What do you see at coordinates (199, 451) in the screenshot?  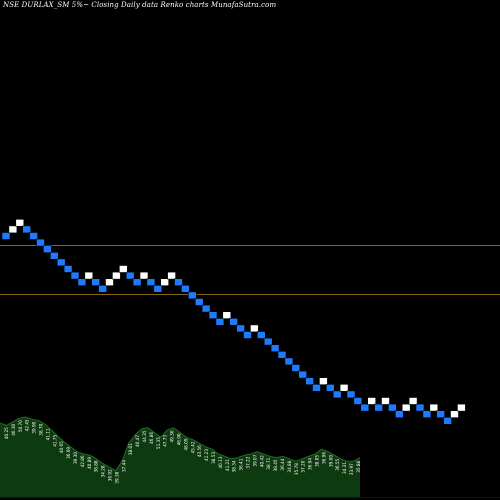 I see `volume-label: 43.56` at bounding box center [199, 451].